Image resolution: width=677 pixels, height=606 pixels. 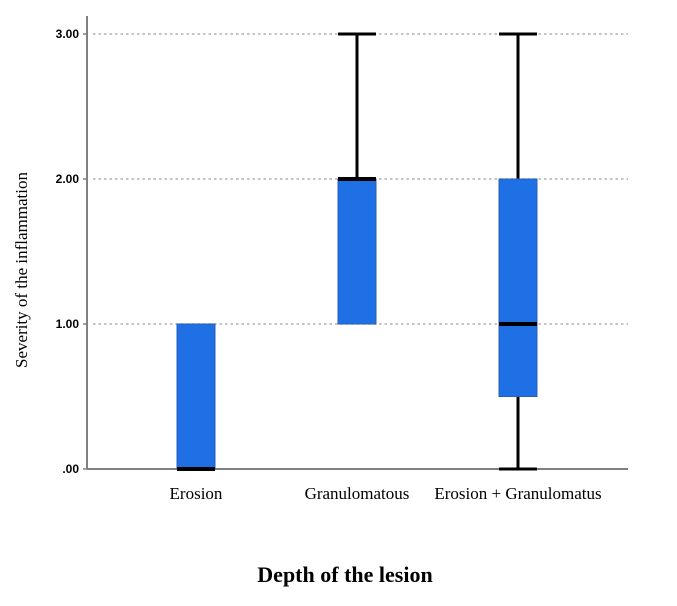 I want to click on y-tick-label: 2.00, so click(x=68, y=179).